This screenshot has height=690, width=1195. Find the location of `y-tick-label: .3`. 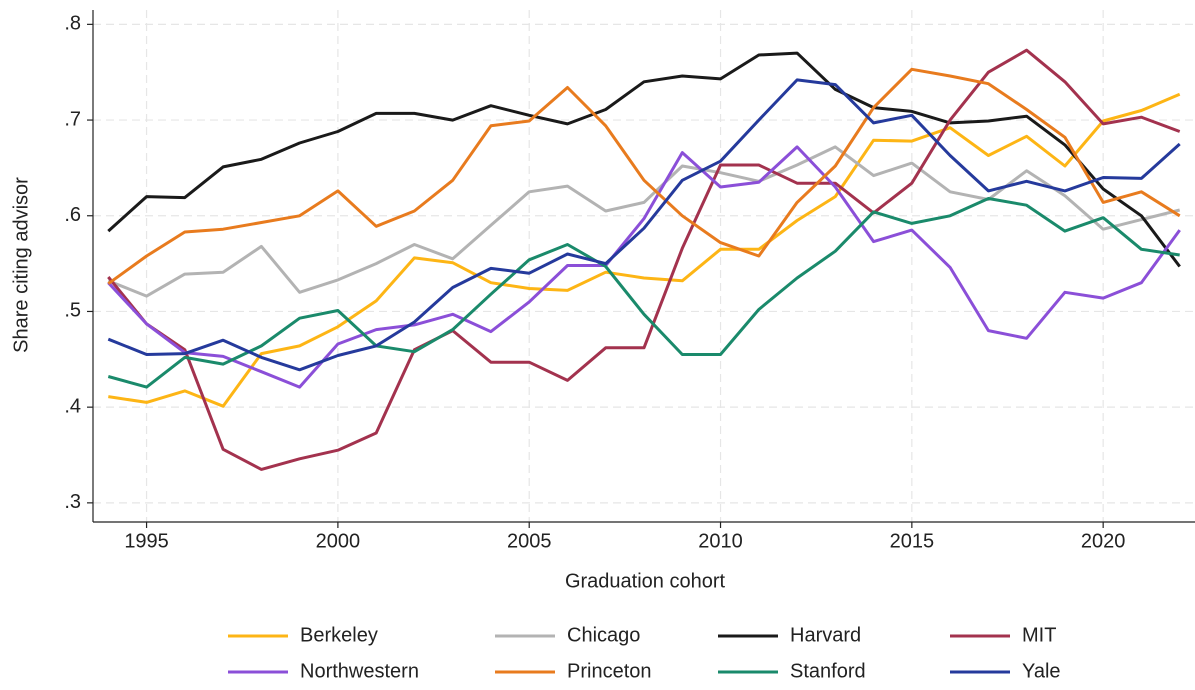

y-tick-label: .3 is located at coordinates (72, 502).